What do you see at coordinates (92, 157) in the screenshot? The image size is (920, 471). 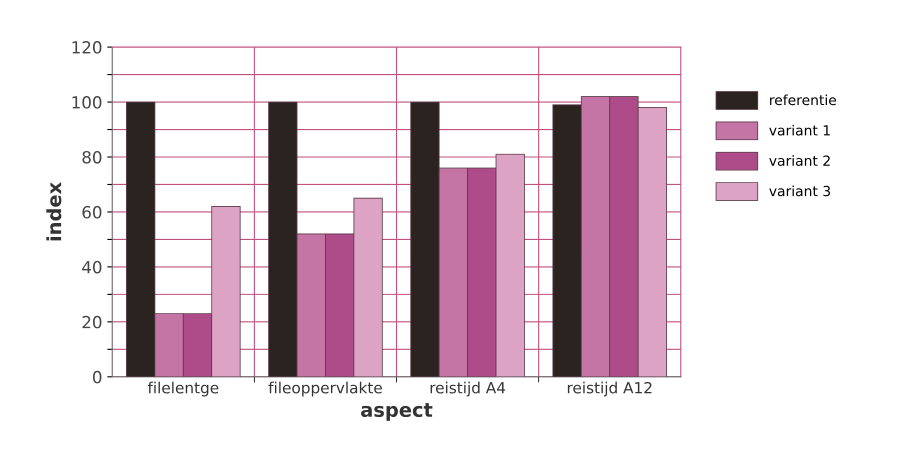 I see `y-tick-label: 80` at bounding box center [92, 157].